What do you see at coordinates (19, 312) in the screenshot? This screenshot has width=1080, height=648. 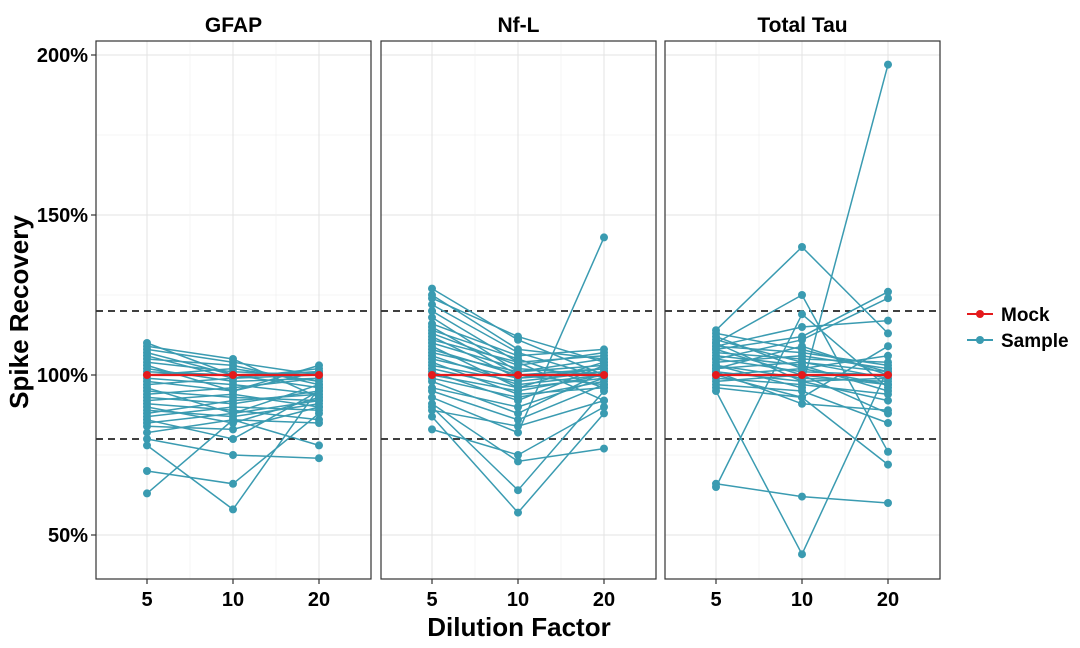 I see `y-axis-title: Spike Recovery` at bounding box center [19, 312].